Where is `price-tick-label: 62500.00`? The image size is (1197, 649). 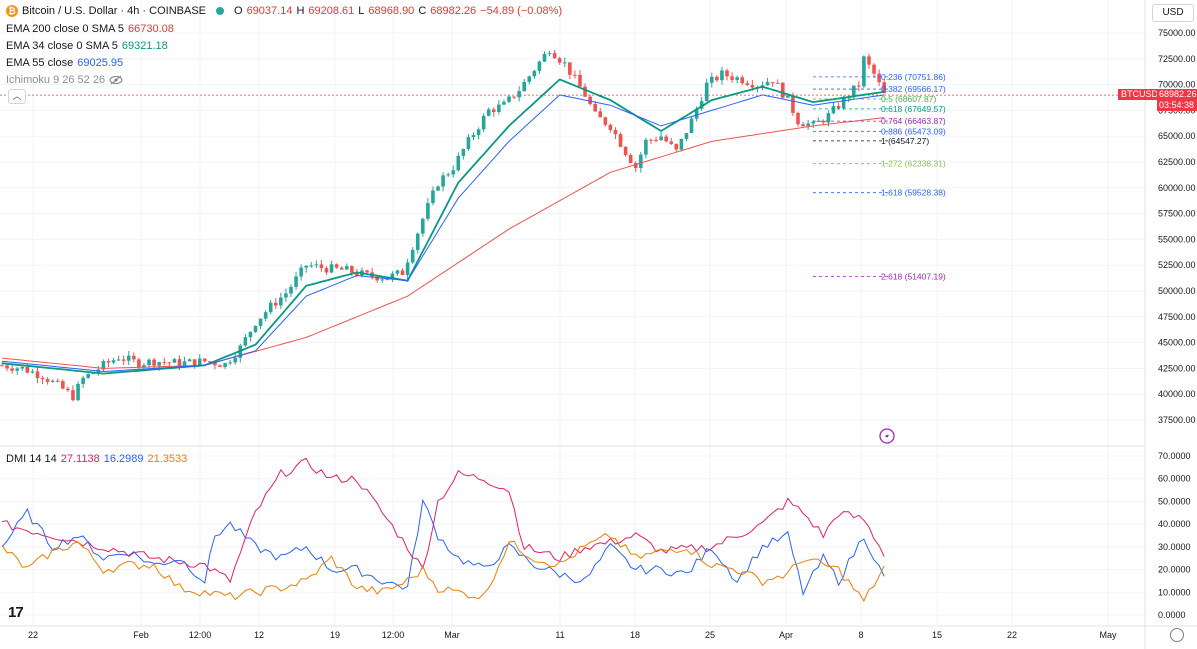 price-tick-label: 62500.00 is located at coordinates (1177, 162).